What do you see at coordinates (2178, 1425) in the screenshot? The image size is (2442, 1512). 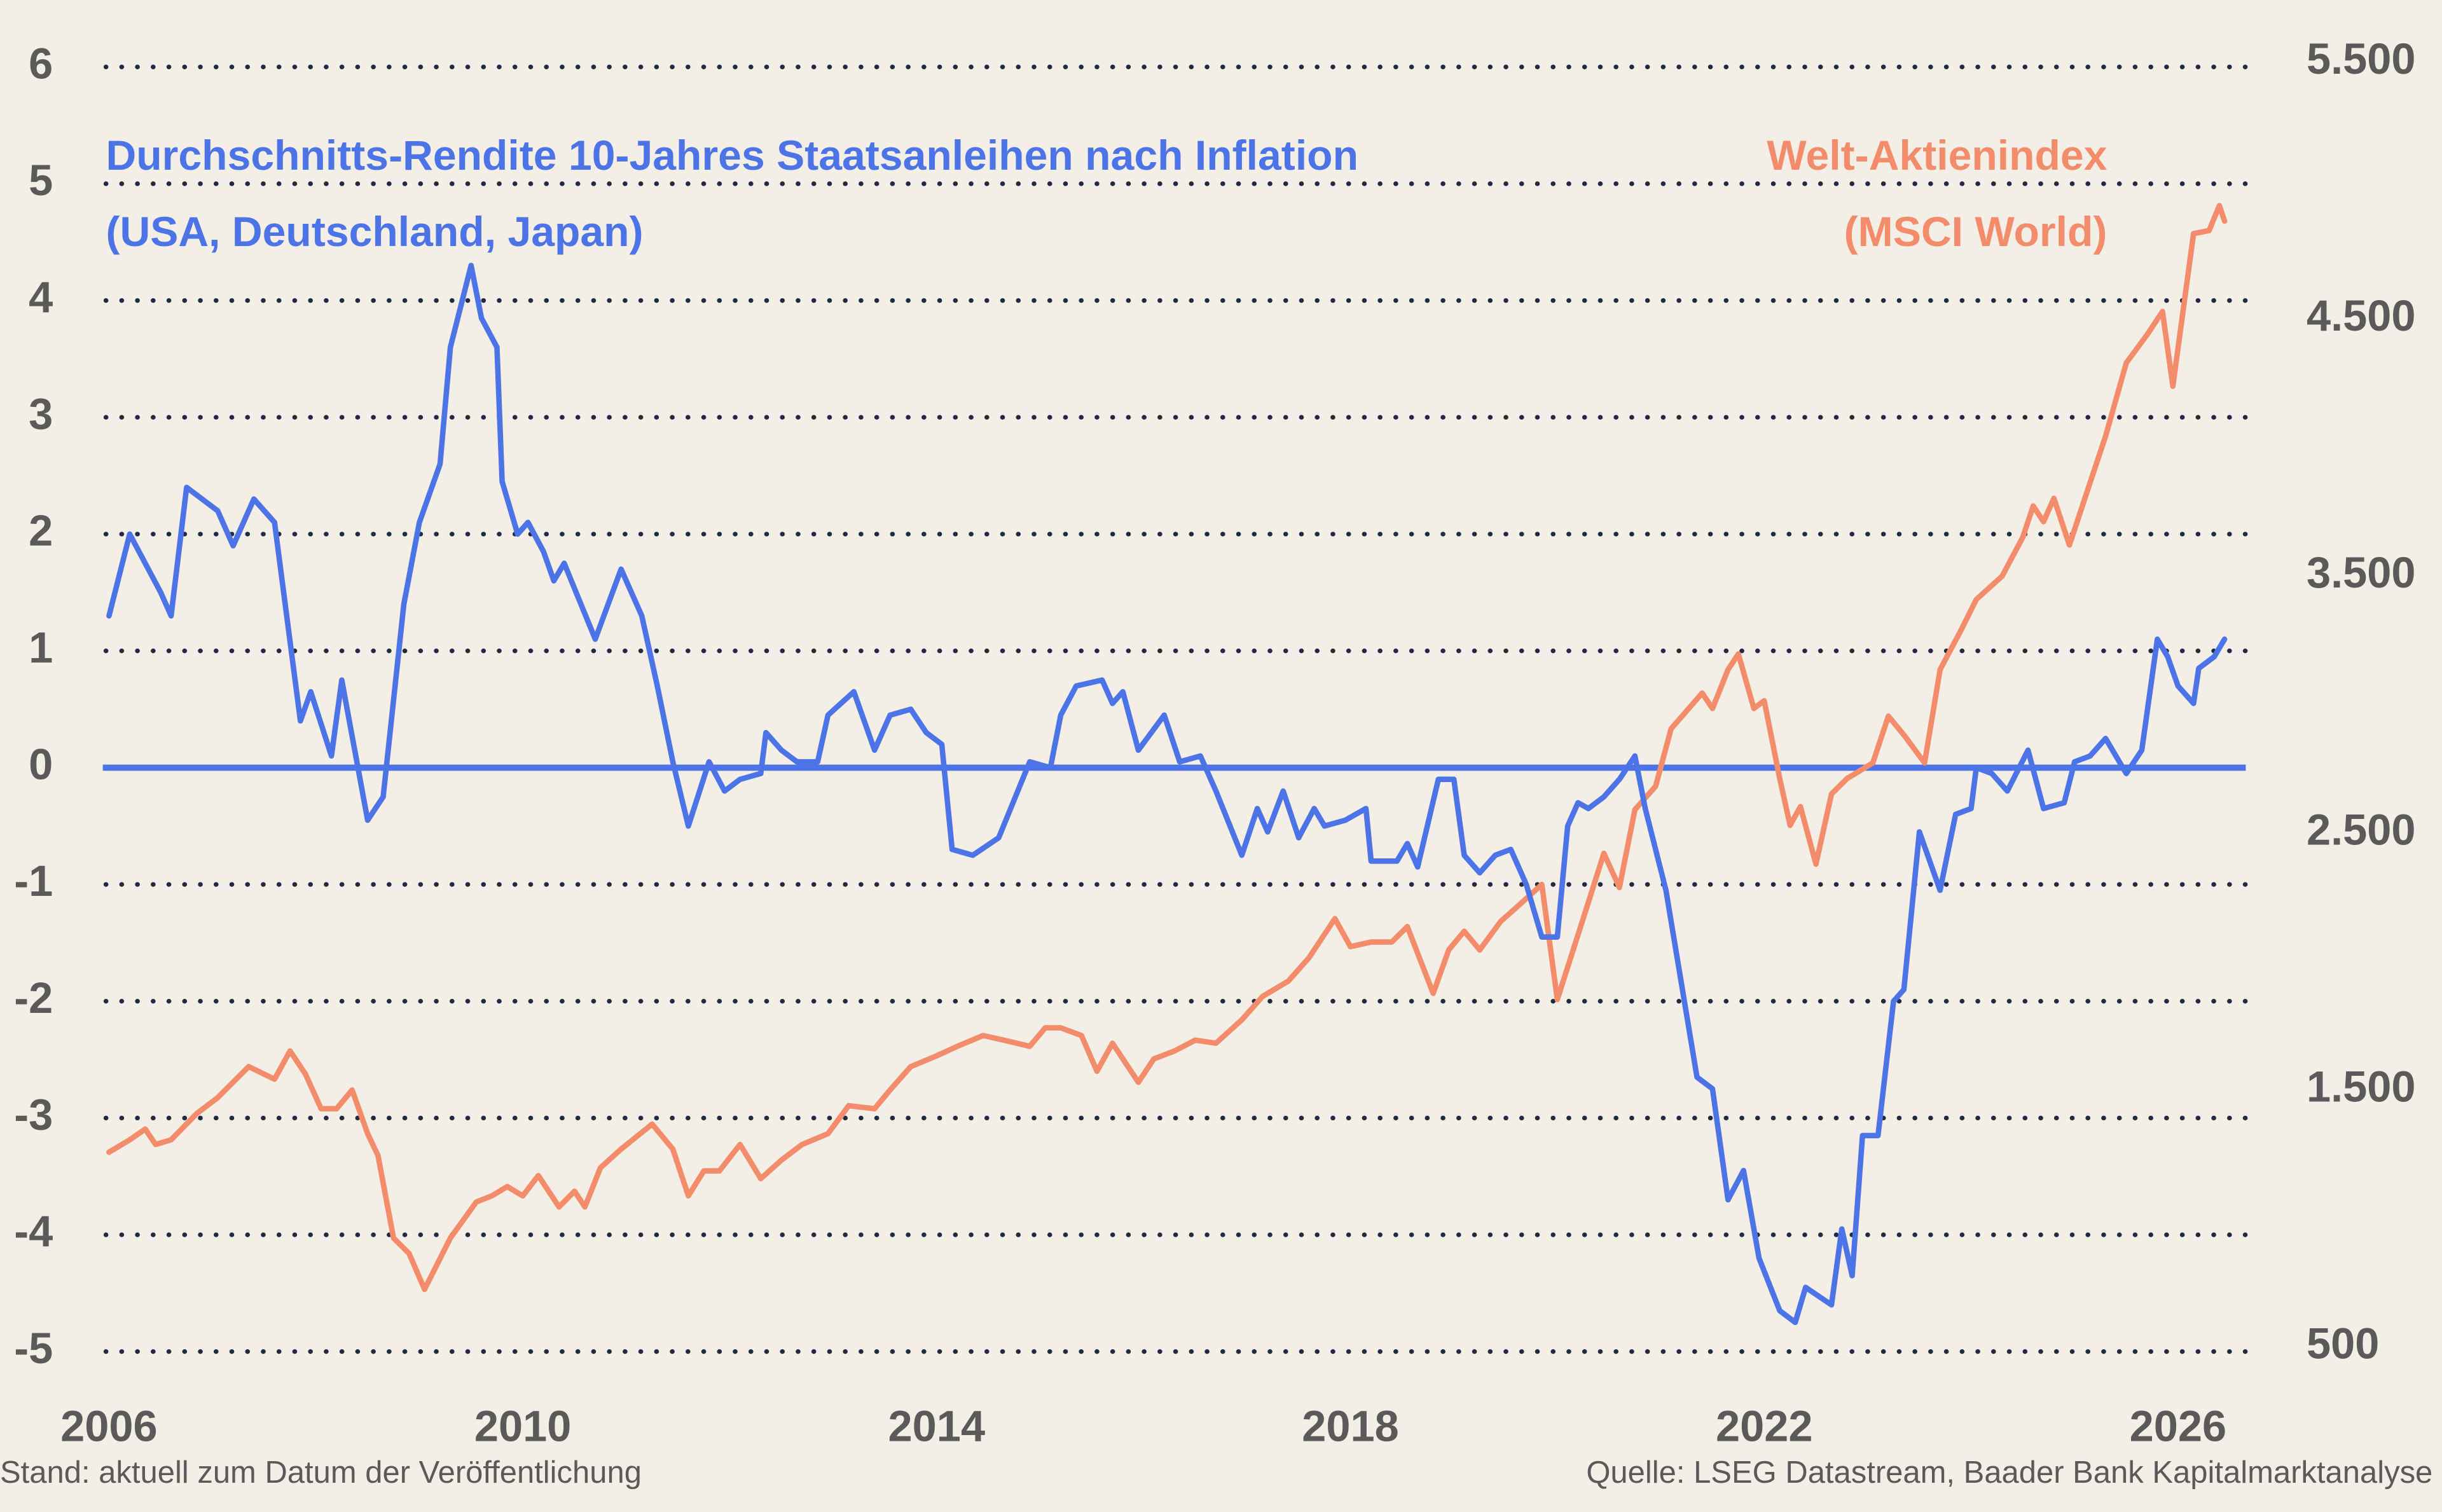 I see `x-tick-label: 2026` at bounding box center [2178, 1425].